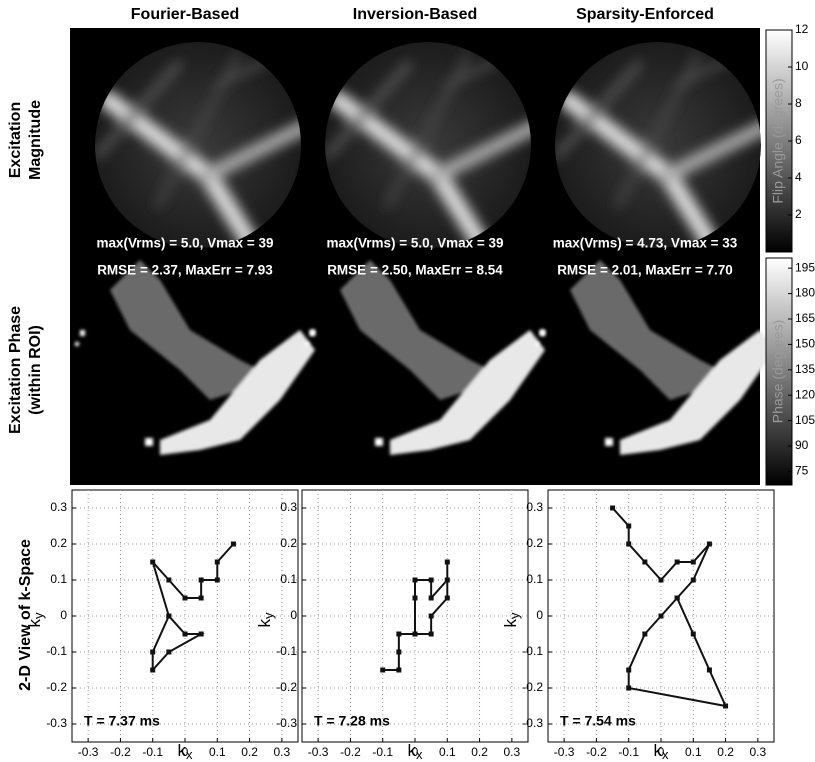  Describe the element at coordinates (798, 140) in the screenshot. I see `colorbar-tick-label: 6` at that location.